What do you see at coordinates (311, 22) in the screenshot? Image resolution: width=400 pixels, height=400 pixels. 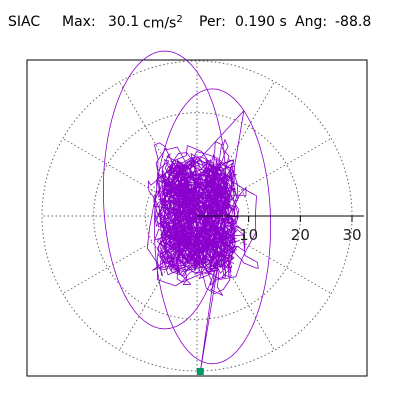 I see `angle-label: Ang:` at bounding box center [311, 22].